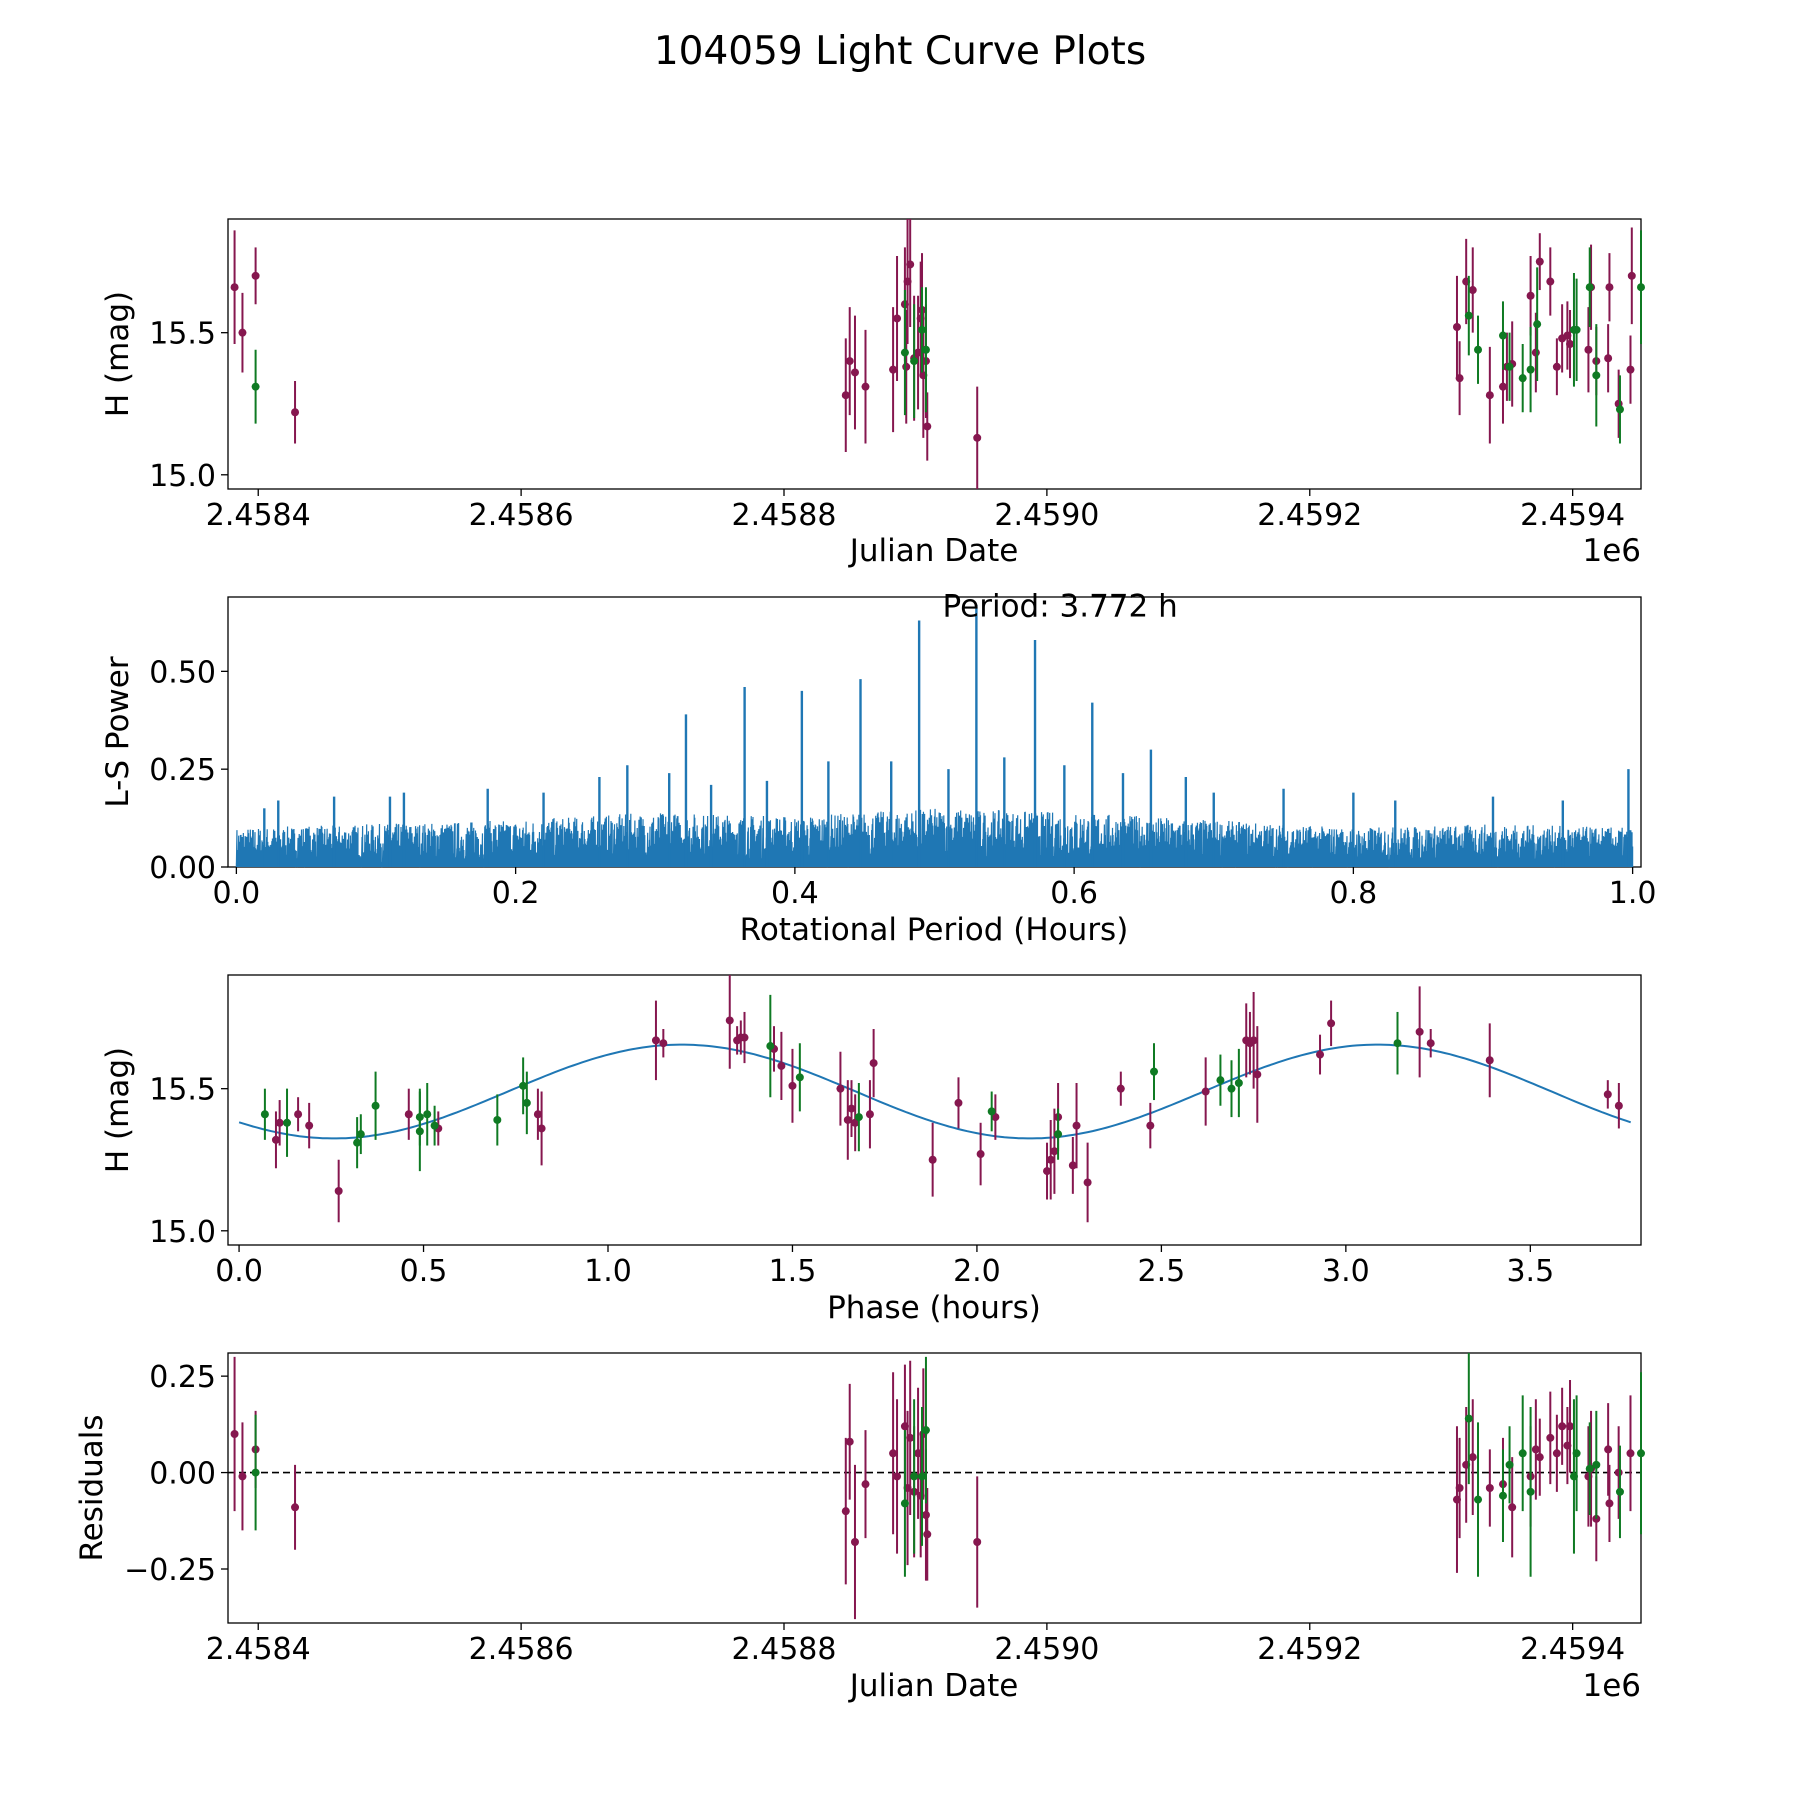 Image resolution: width=1800 pixels, height=1800 pixels. I want to click on fit-curve, so click(935, 1091).